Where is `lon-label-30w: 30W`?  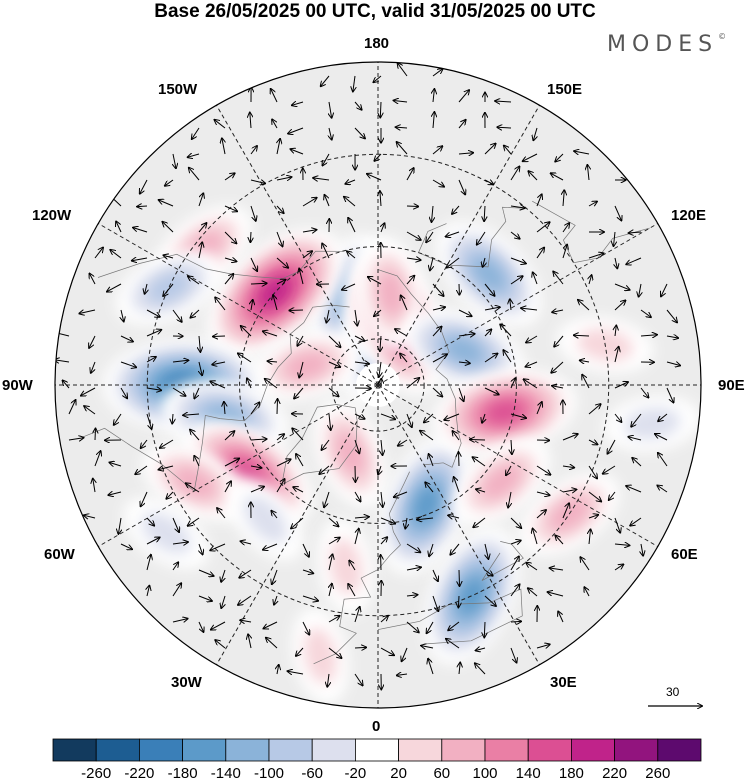 lon-label-30w: 30W is located at coordinates (186, 682).